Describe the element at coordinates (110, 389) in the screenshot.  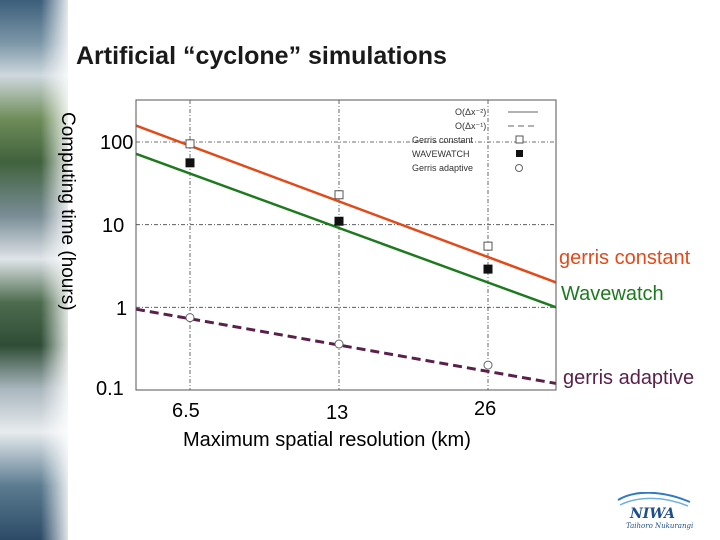
I see `y-tick-label-0-1: 0.1` at that location.